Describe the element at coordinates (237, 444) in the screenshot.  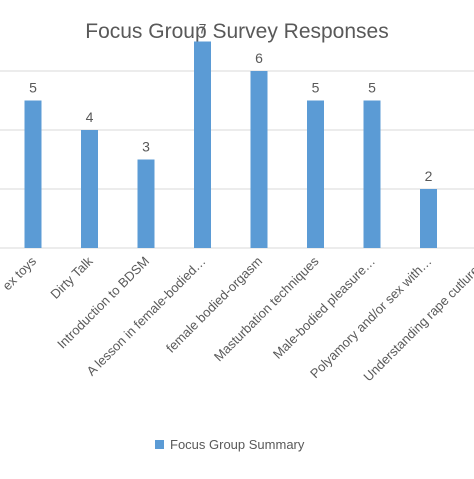
I see `legend-label: Focus Group Summary` at that location.